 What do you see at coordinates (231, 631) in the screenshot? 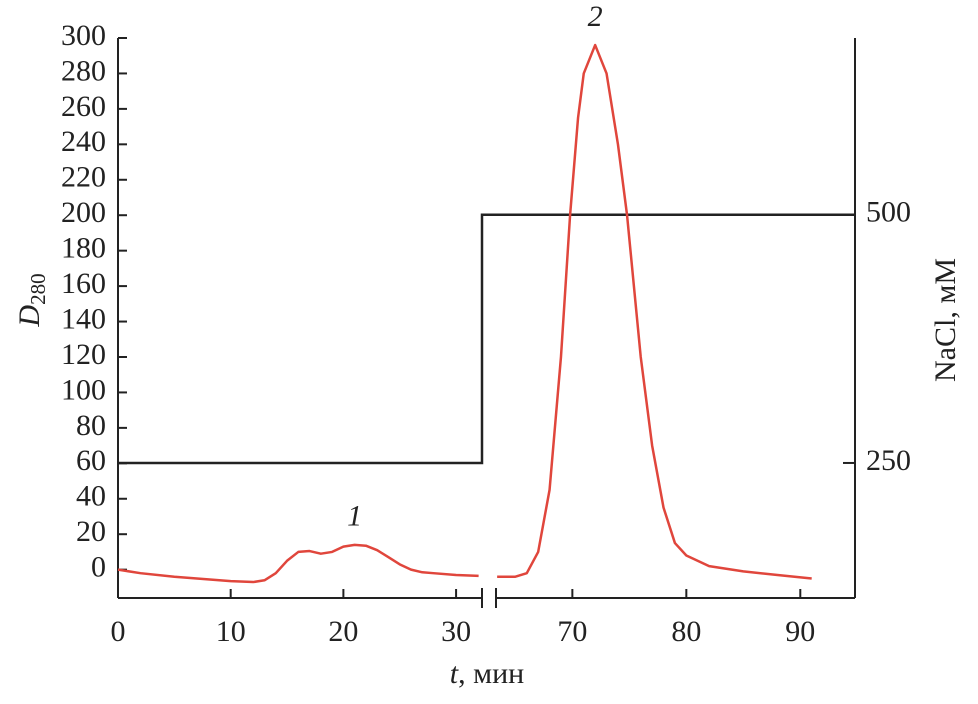
I see `x-tick-label: 10` at bounding box center [231, 631].